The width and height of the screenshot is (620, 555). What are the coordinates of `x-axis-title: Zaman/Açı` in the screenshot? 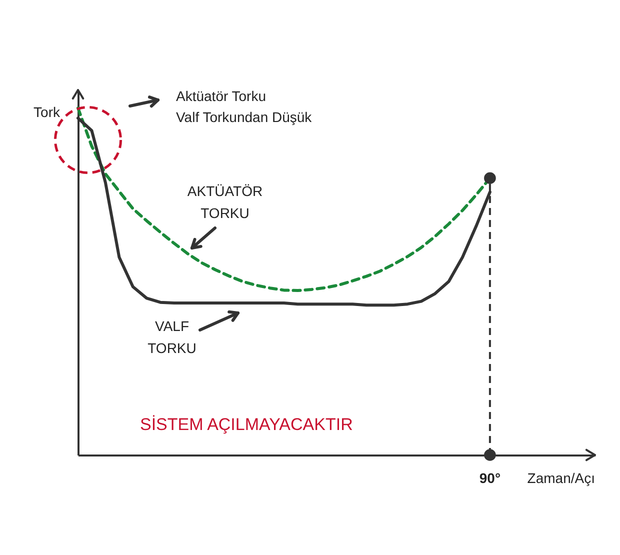 It's located at (561, 478).